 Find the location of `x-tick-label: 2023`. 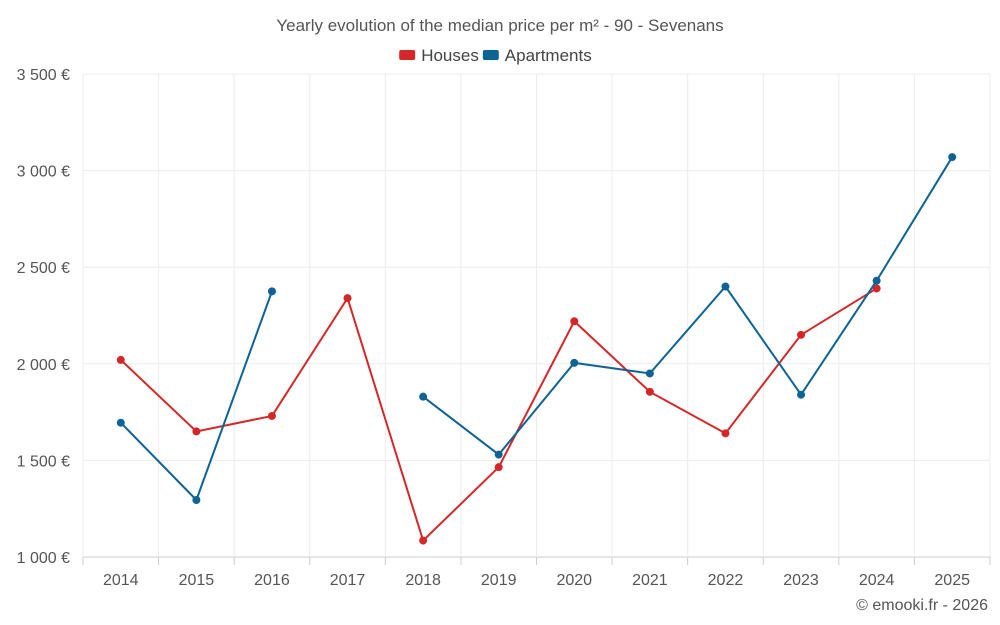

x-tick-label: 2023 is located at coordinates (801, 580).